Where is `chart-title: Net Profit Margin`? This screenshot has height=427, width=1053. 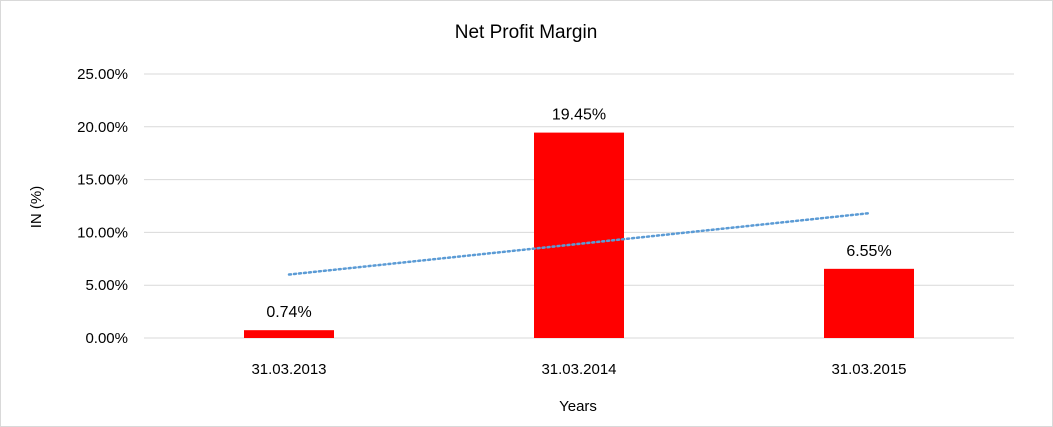
chart-title: Net Profit Margin is located at coordinates (526, 32).